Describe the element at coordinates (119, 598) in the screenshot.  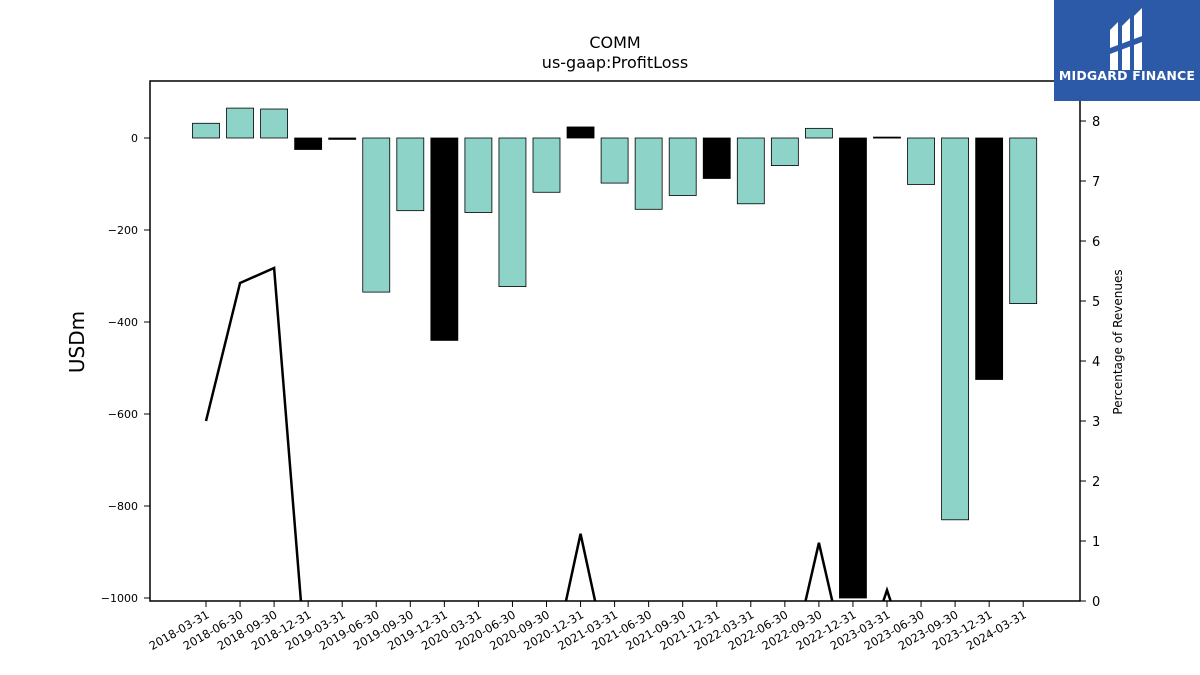
I see `y-tick-label: −1000` at that location.